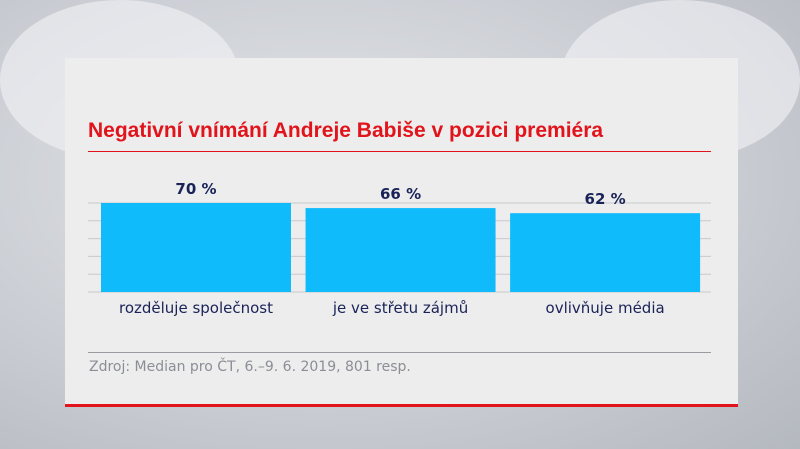  Describe the element at coordinates (605, 199) in the screenshot. I see `data-label: 62 %` at that location.